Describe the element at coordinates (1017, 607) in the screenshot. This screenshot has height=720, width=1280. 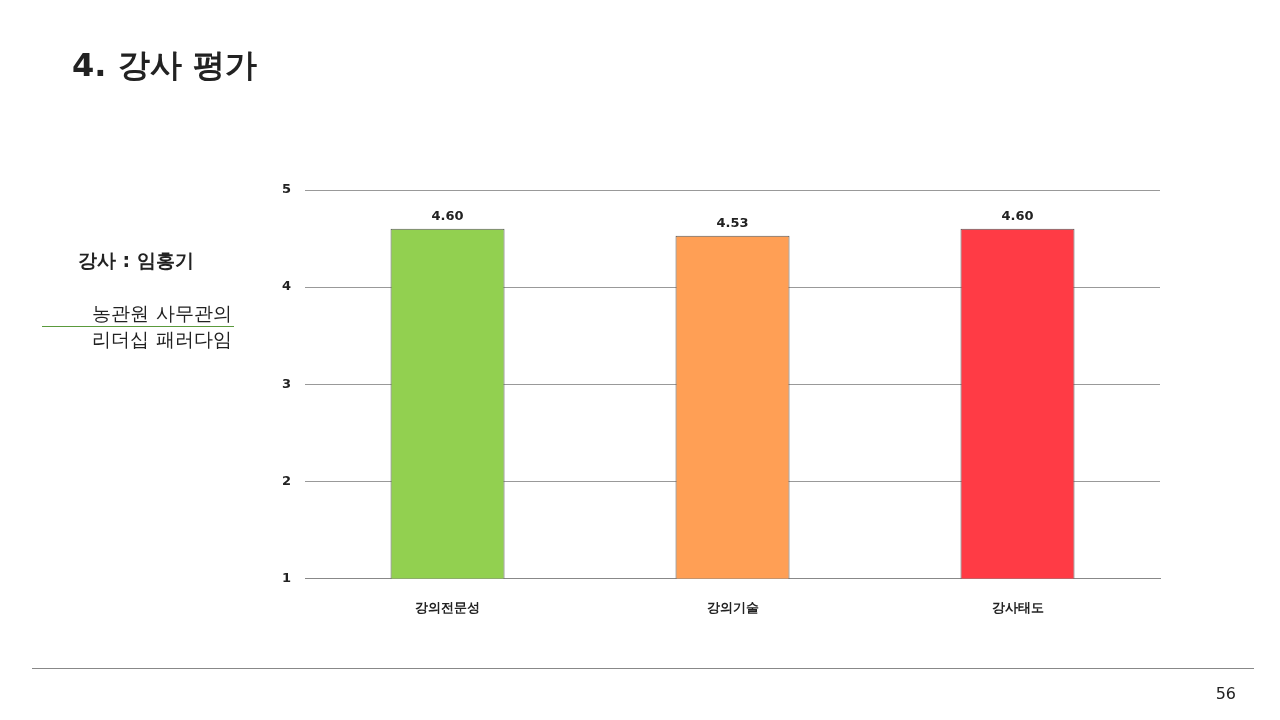
I see `x-tick-label: 강사태도` at that location.